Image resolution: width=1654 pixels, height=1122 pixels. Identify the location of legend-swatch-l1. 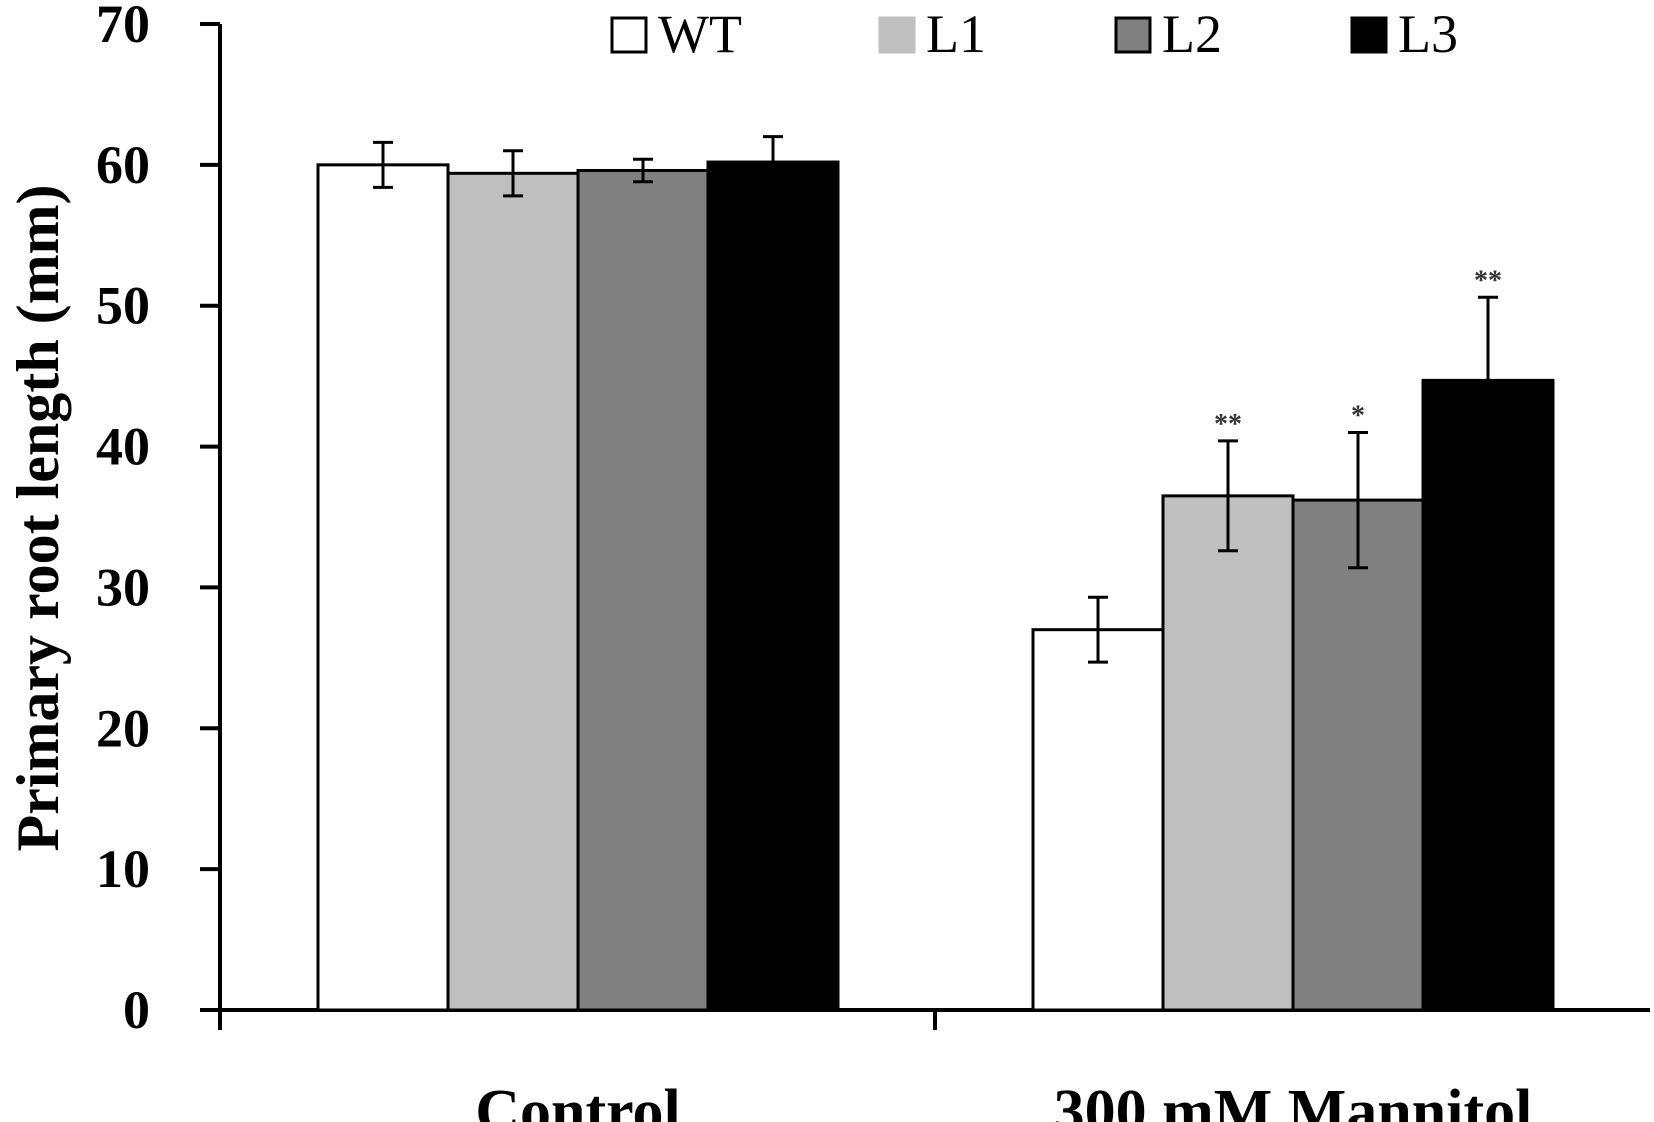
(897, 35).